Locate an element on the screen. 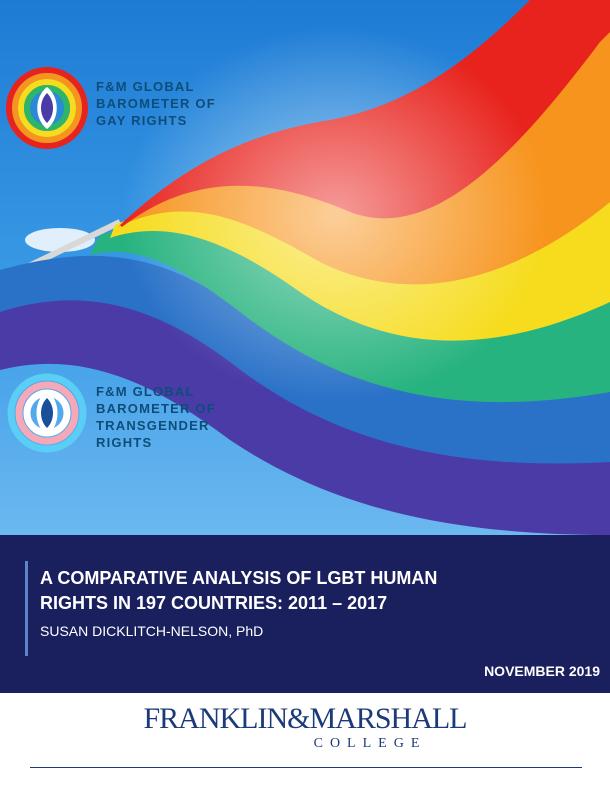  footer-divider is located at coordinates (306, 767).